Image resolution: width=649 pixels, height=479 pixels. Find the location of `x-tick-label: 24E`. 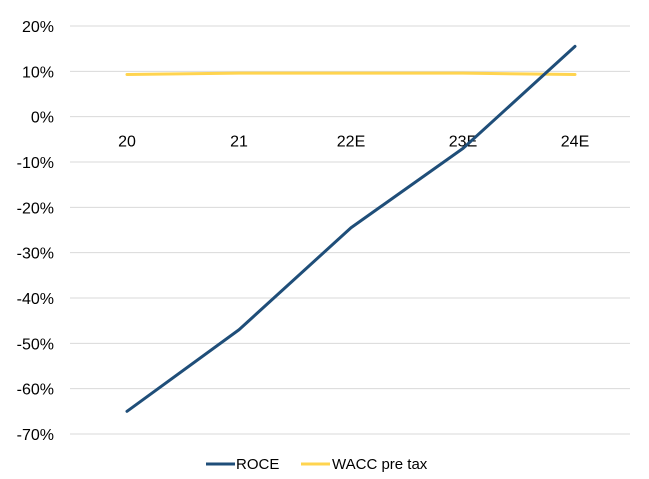

x-tick-label: 24E is located at coordinates (575, 142).